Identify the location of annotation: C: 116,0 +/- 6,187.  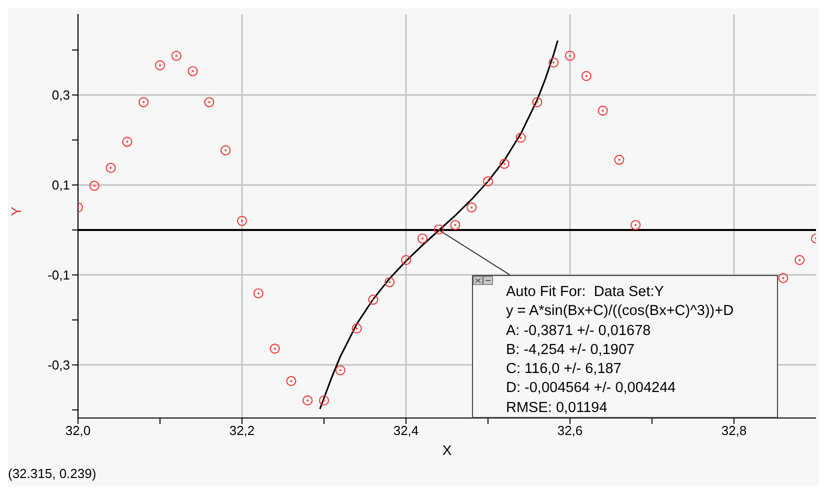
(564, 370).